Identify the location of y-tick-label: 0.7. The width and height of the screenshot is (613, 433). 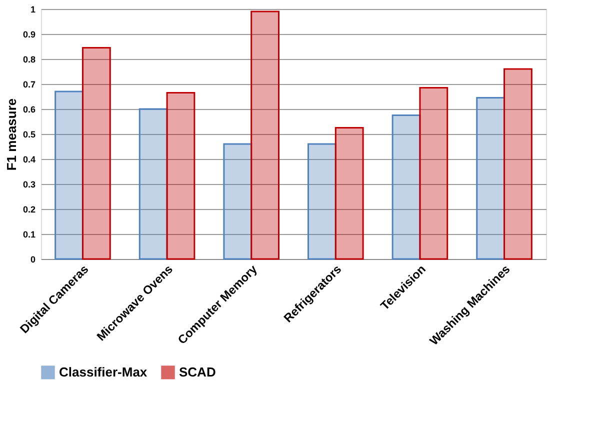
(29, 85).